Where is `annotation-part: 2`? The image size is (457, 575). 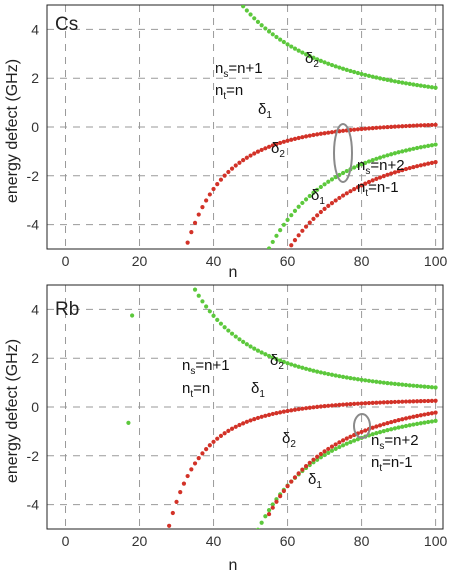 annotation-part: 2 is located at coordinates (316, 64).